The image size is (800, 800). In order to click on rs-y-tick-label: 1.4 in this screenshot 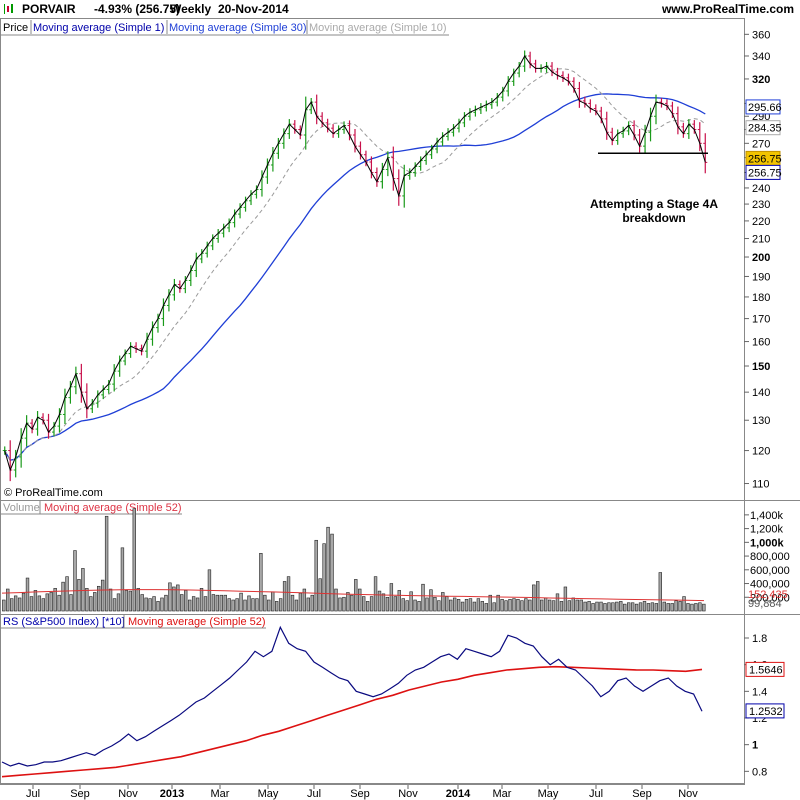, I will do `click(759, 692)`.